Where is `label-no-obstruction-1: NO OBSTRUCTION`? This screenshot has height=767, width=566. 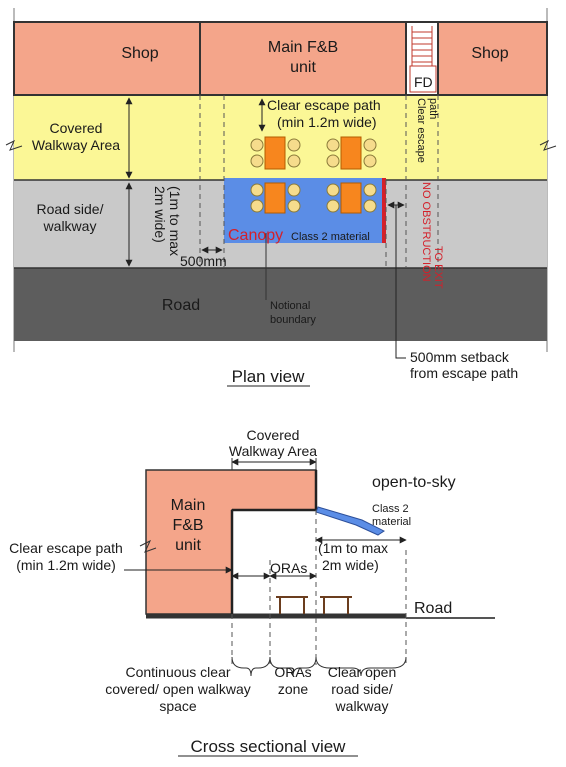 label-no-obstruction-1: NO OBSTRUCTION is located at coordinates (426, 232).